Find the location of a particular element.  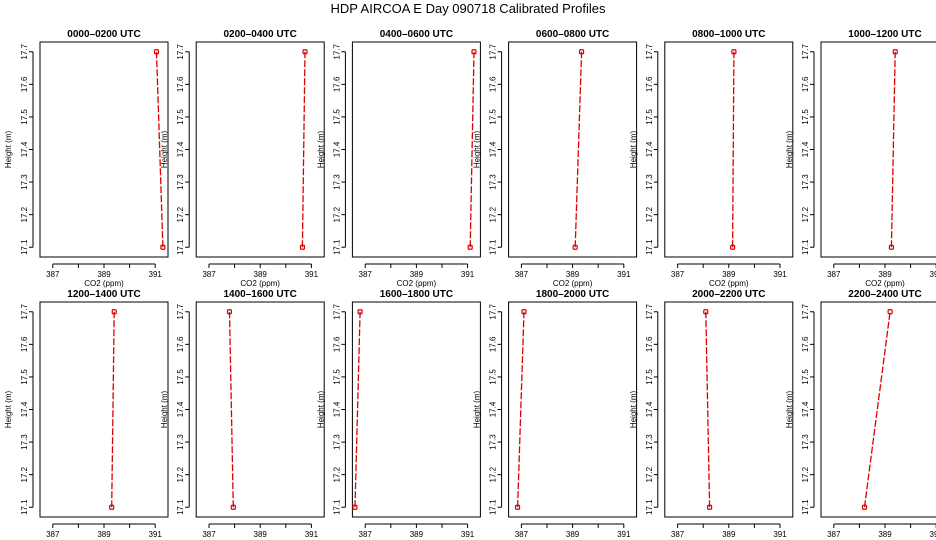

panel-title: 1600–1800 UTC is located at coordinates (416, 294).